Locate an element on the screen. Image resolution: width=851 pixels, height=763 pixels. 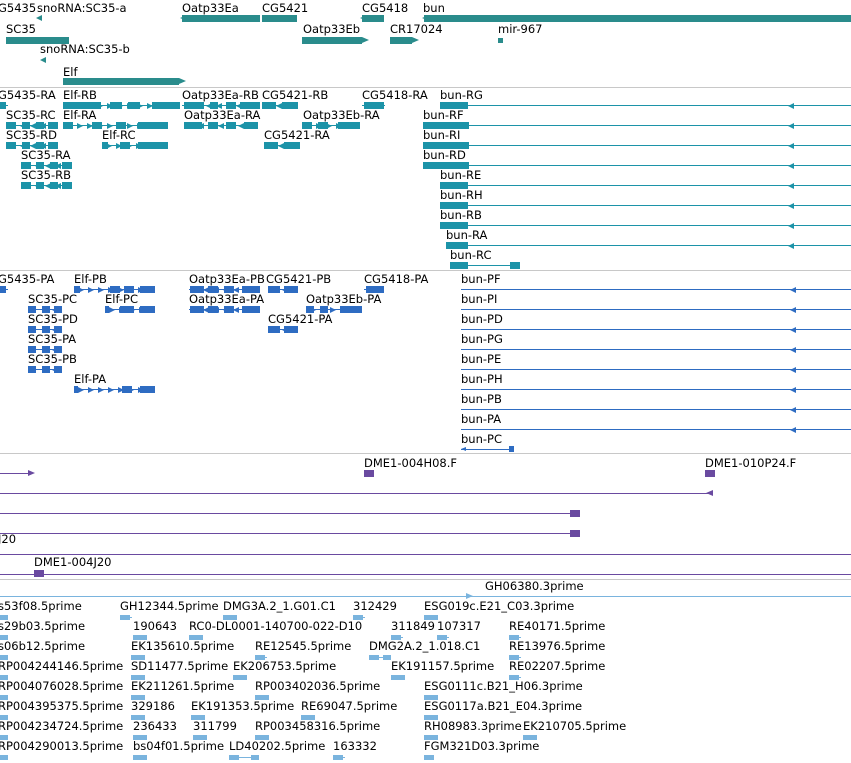
est-label: EK206753.5prime is located at coordinates (285, 666).